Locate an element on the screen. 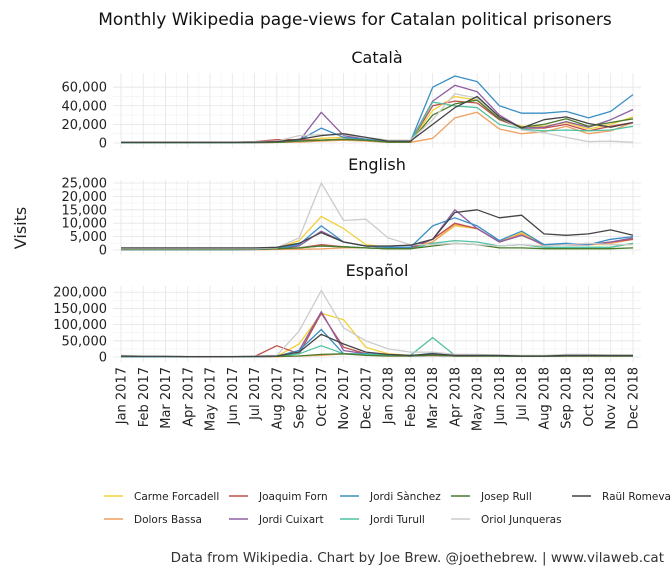 The height and width of the screenshot is (580, 672). series-line-josep-rull is located at coordinates (377, 246).